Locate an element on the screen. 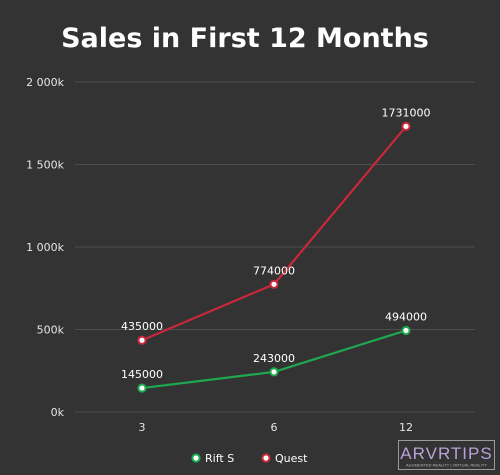 The image size is (500, 475). data-label: 243000 is located at coordinates (274, 358).